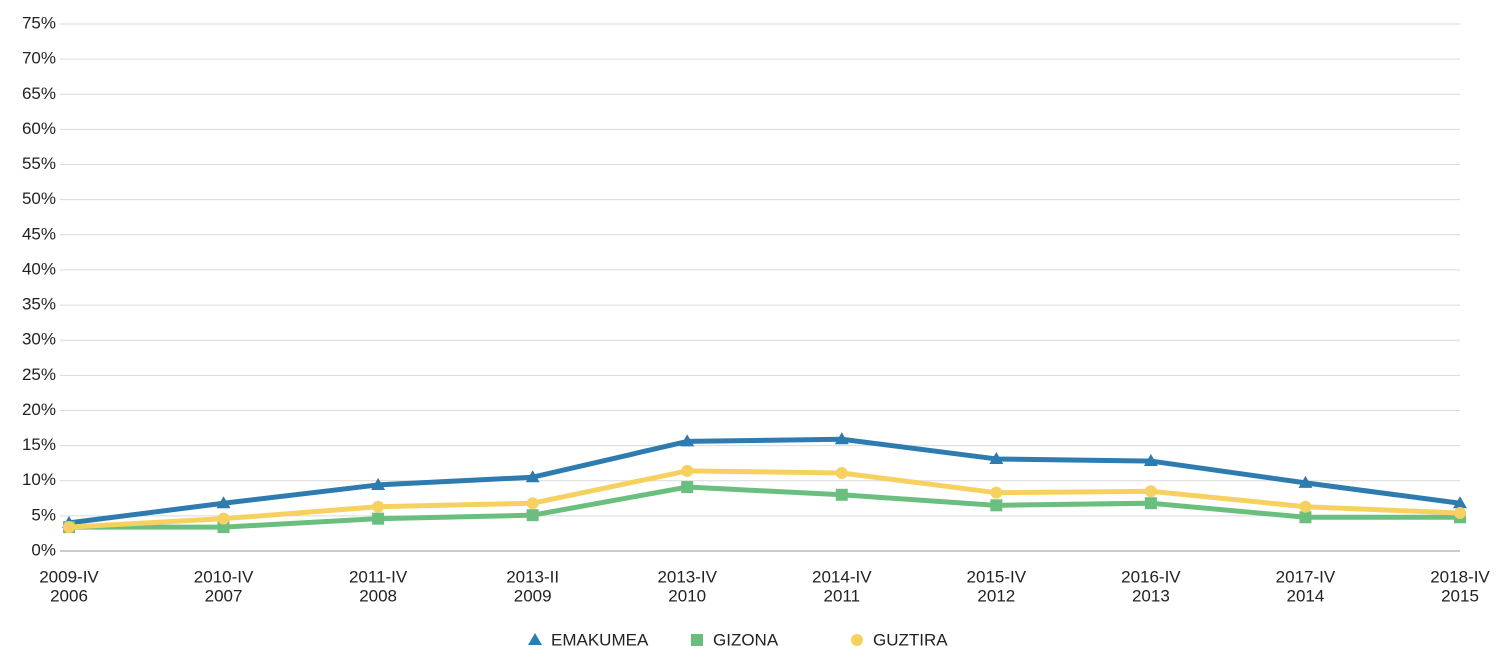 The image size is (1501, 657). I want to click on y-tick-label: 5%, so click(43, 514).